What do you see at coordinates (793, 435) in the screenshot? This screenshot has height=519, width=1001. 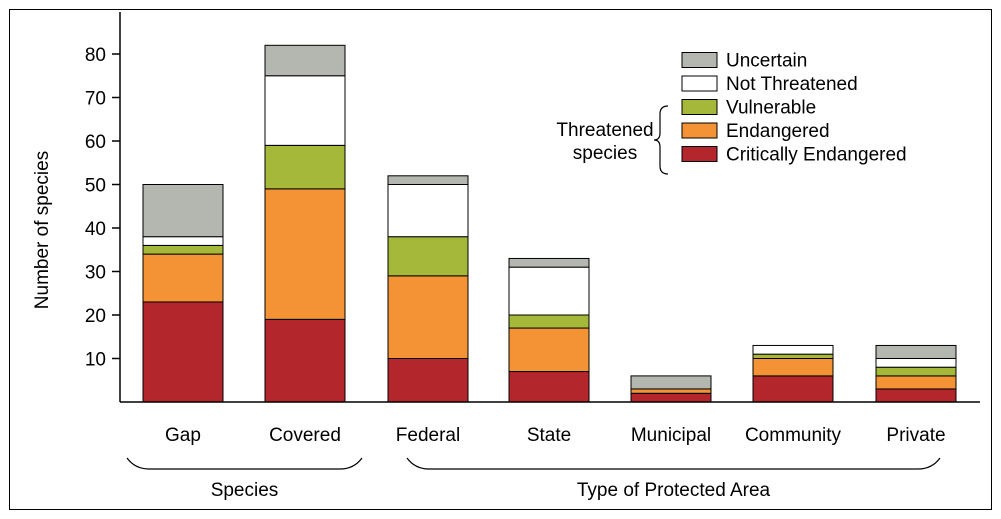 I see `x-tick-label-community: Community` at bounding box center [793, 435].